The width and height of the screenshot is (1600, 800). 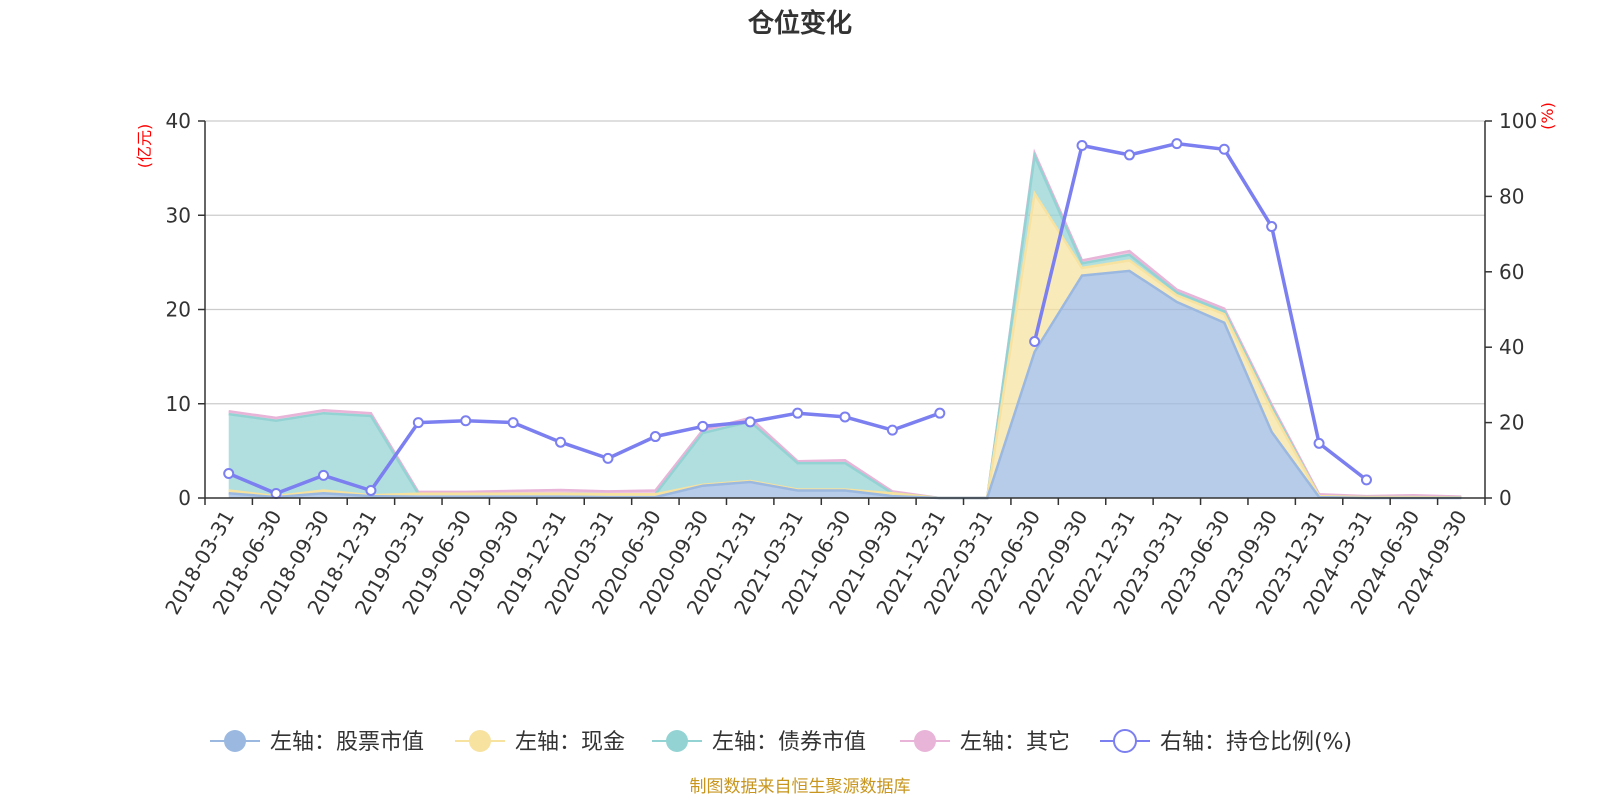 I want to click on legend-label: 左轴：现金, so click(x=570, y=742).